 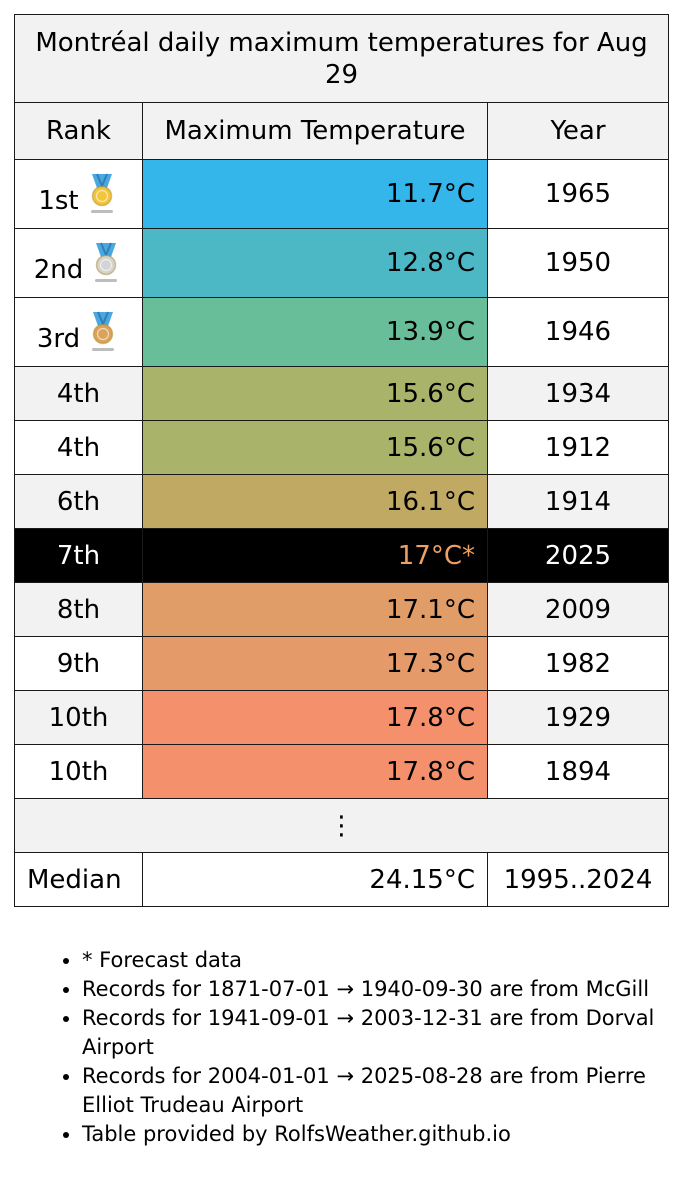 What do you see at coordinates (578, 194) in the screenshot?
I see `year-cell: 1965` at bounding box center [578, 194].